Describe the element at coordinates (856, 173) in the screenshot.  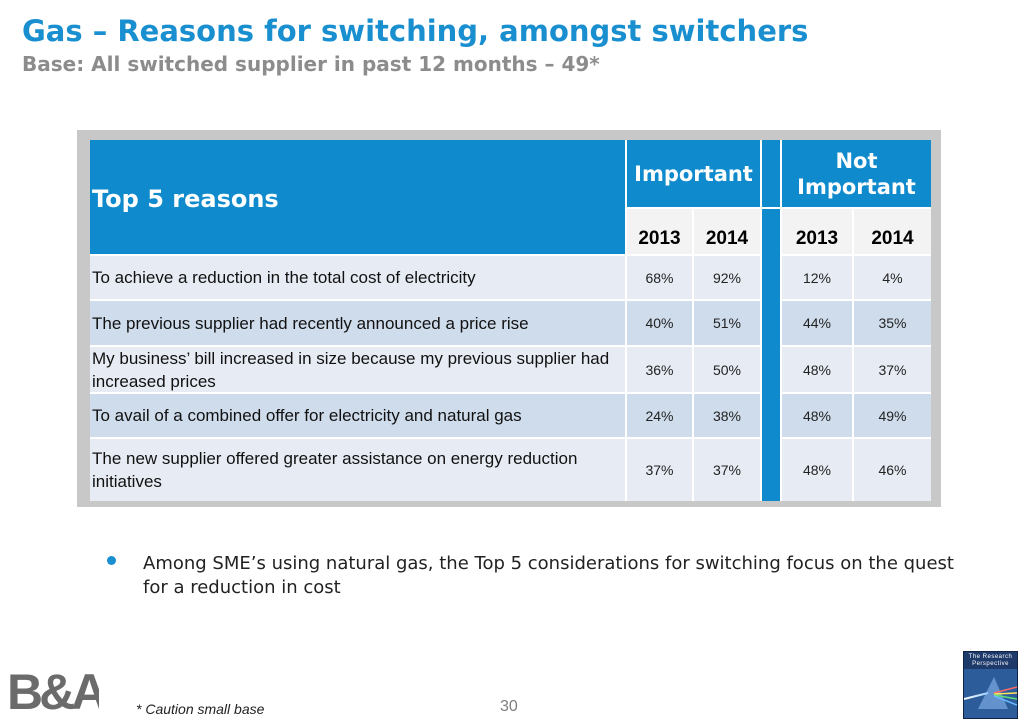
I see `not-important-group-header: Not Important` at that location.